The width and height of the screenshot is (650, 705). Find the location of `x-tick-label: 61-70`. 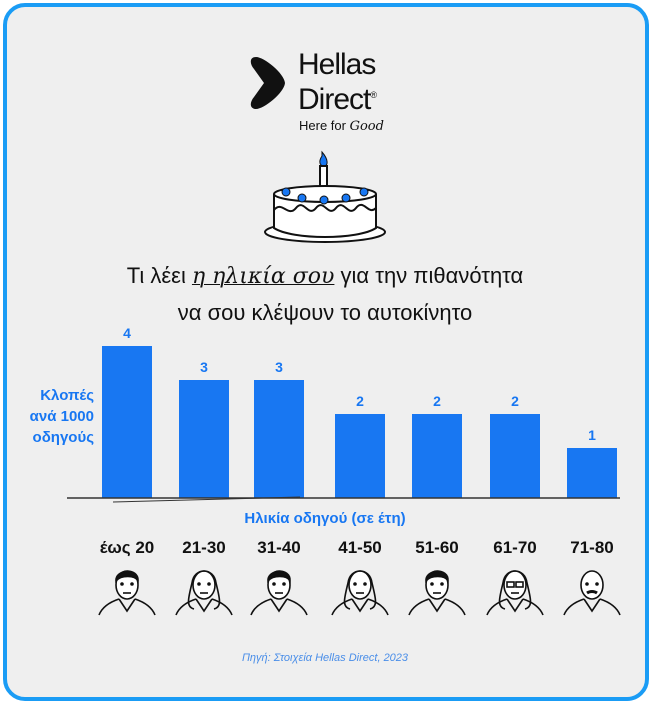

x-tick-label: 61-70 is located at coordinates (515, 547).